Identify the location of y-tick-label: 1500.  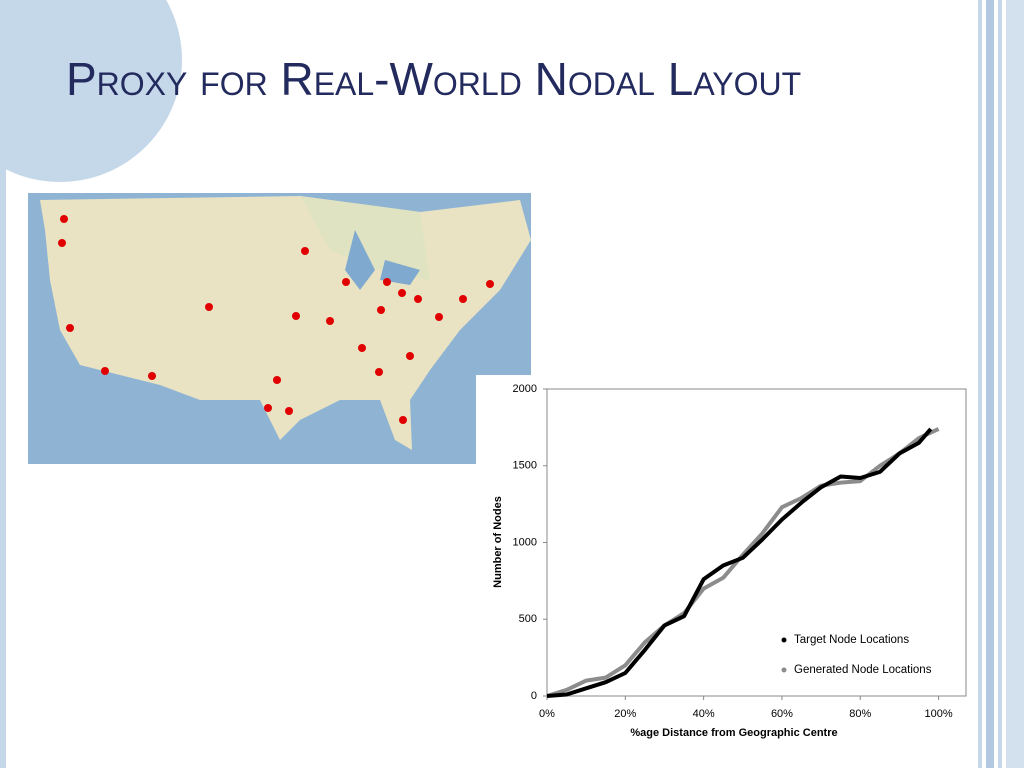
(525, 466).